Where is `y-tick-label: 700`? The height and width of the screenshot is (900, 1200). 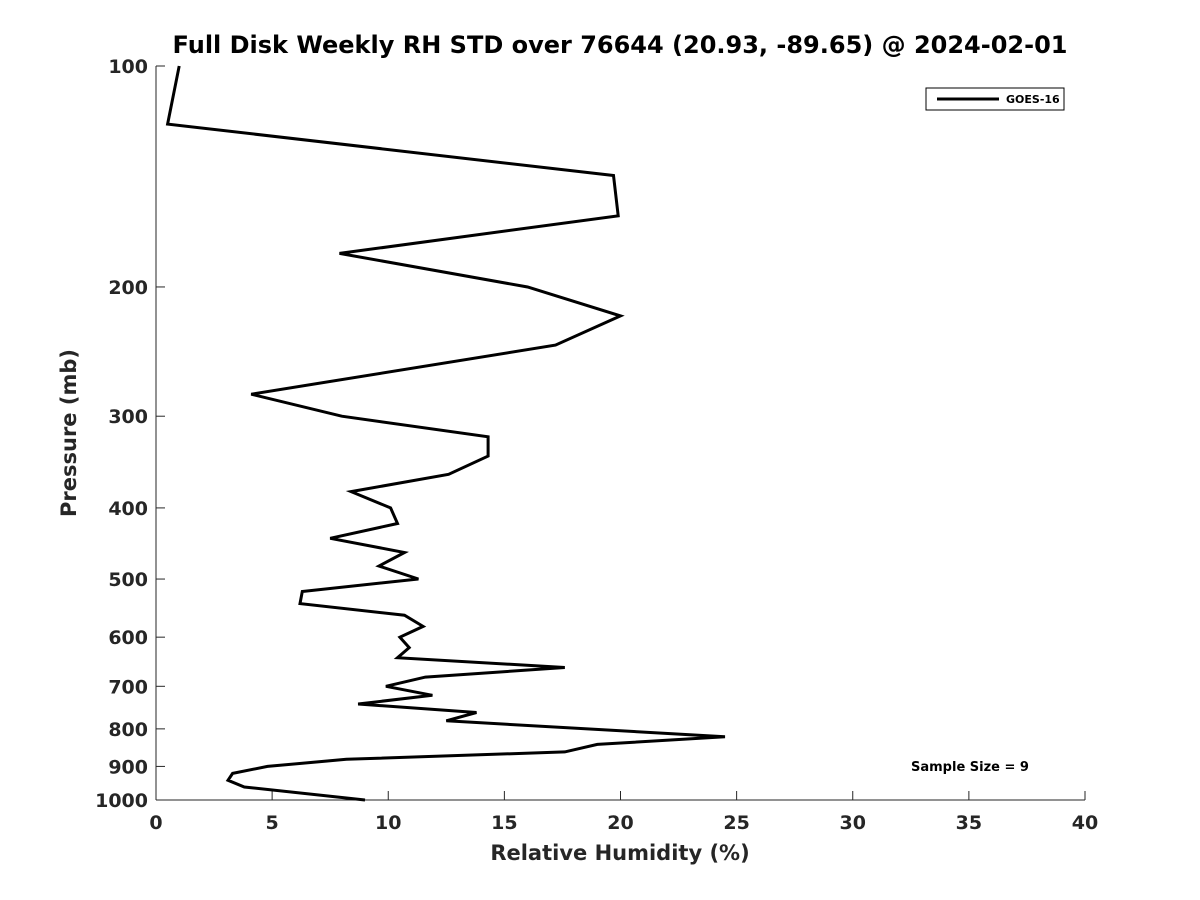
y-tick-label: 700 is located at coordinates (128, 687).